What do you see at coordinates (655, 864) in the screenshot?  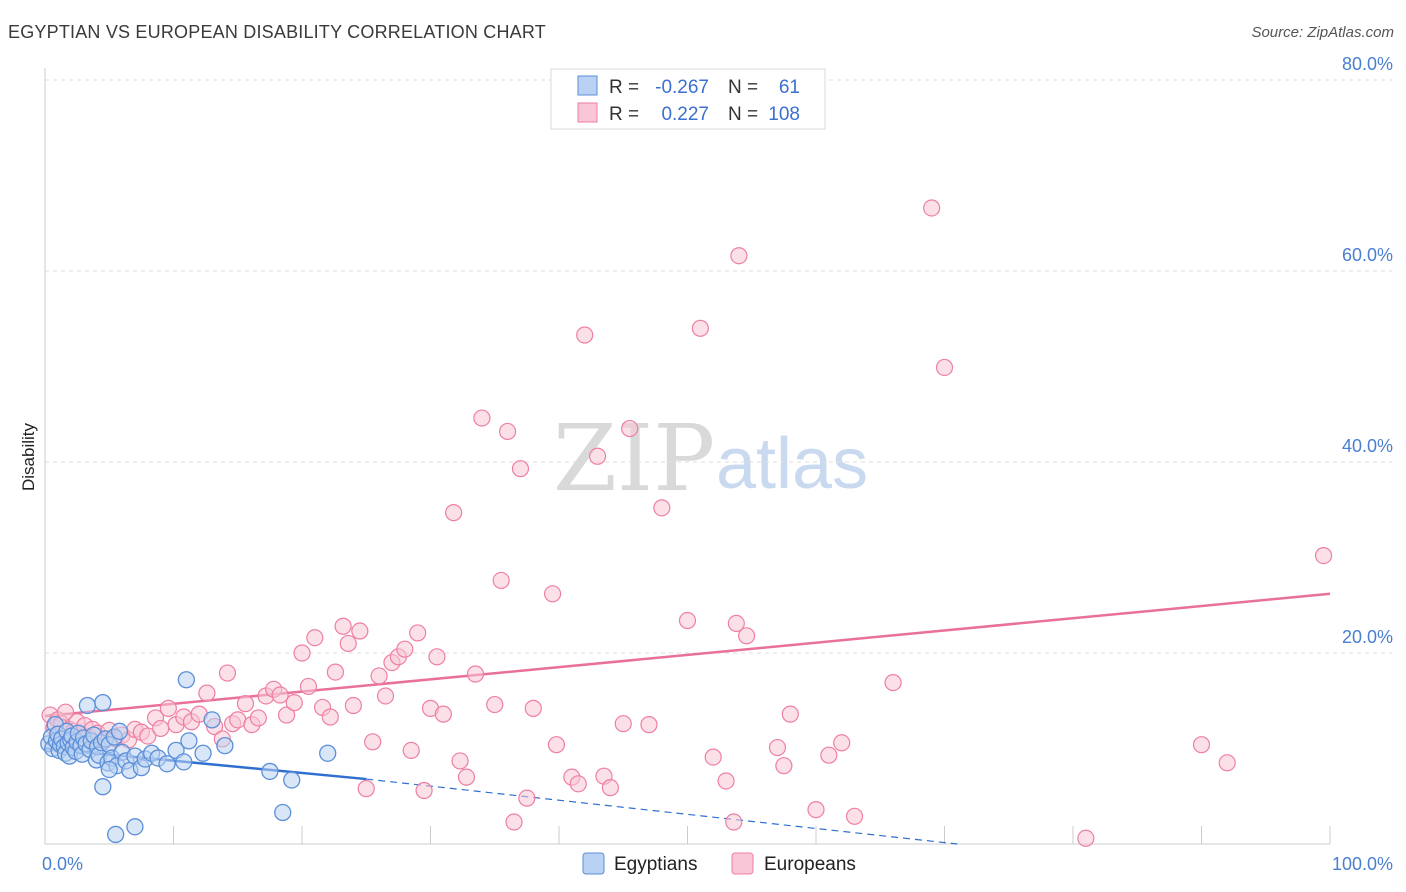 I see `bottom-legend-label-egyptians: Egyptians` at bounding box center [655, 864].